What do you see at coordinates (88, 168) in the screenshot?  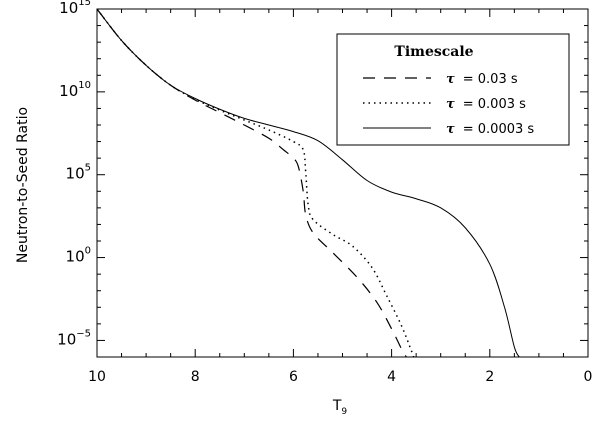 I see `y-tick-label-exp: 5` at bounding box center [88, 168].